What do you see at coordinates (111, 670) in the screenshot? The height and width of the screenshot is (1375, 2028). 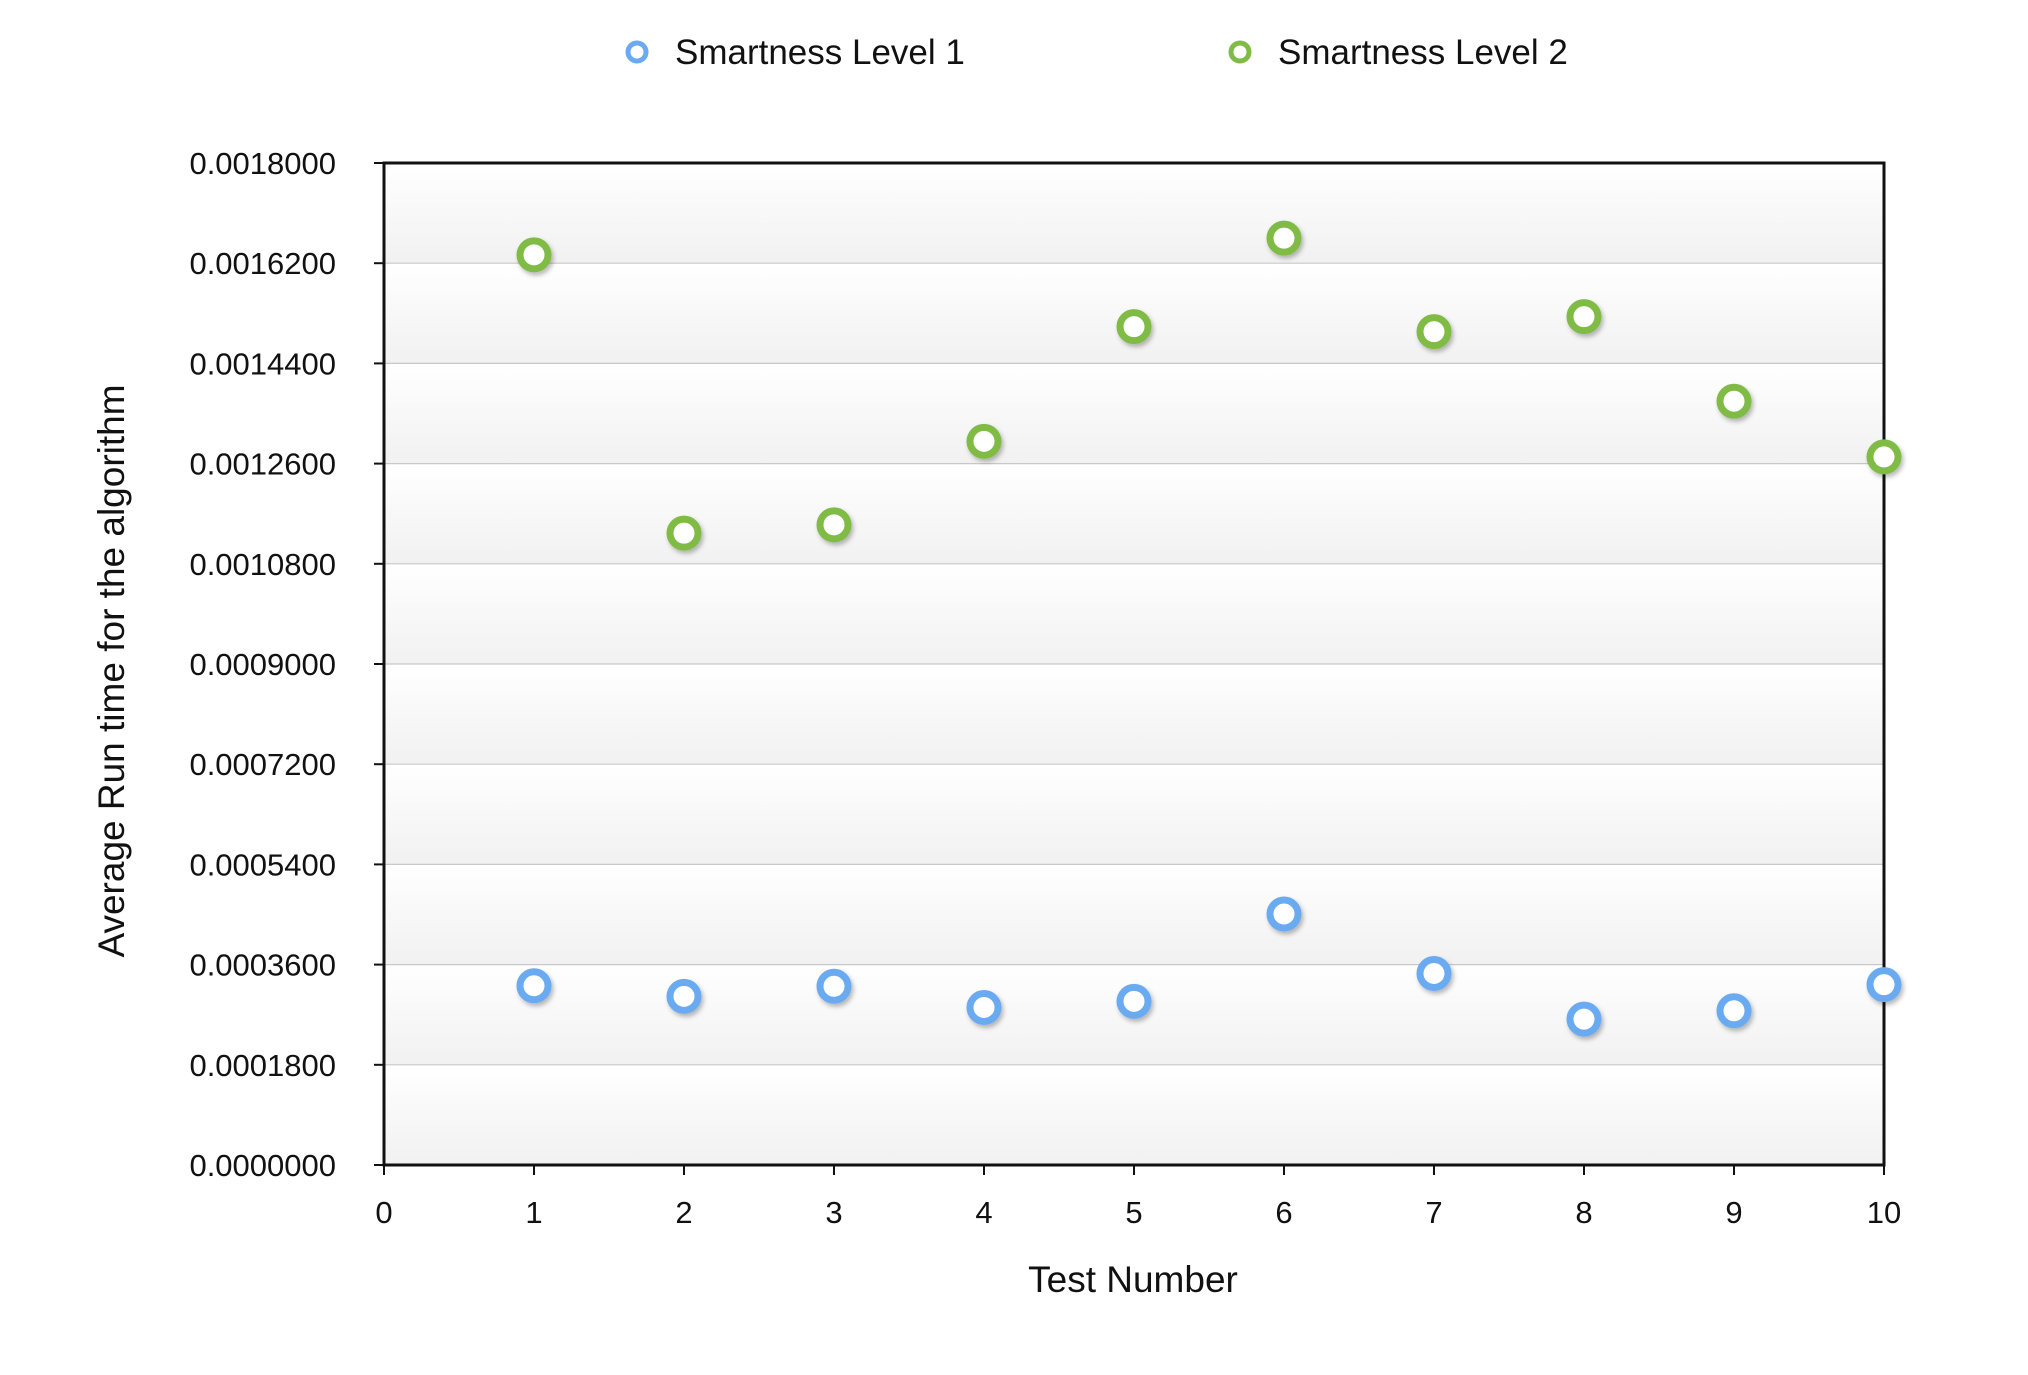 I see `y-axis-title: Average Run time for the algorithm` at bounding box center [111, 670].